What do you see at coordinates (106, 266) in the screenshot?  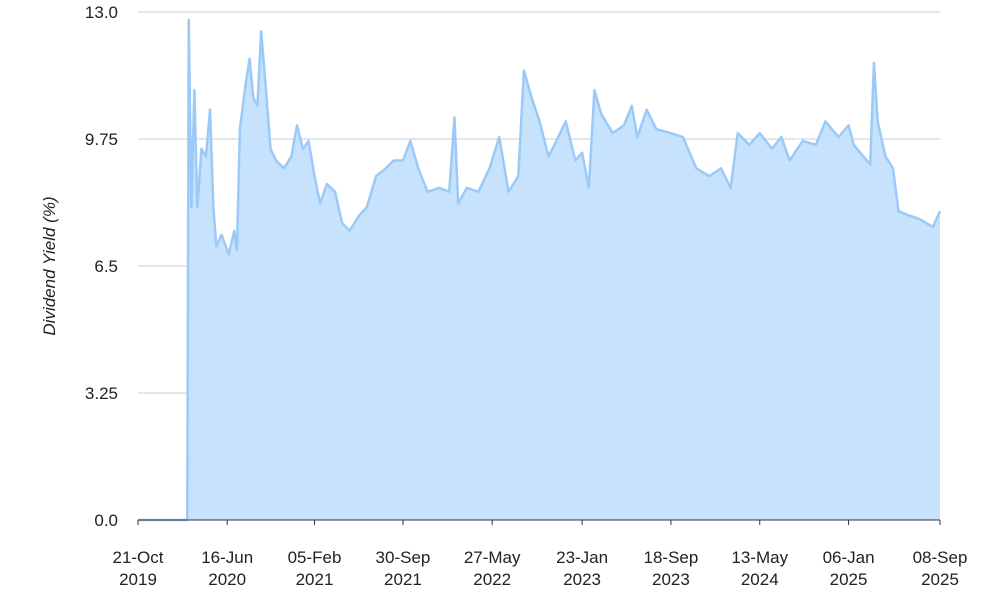 I see `y-tick-label: 6.5` at bounding box center [106, 266].